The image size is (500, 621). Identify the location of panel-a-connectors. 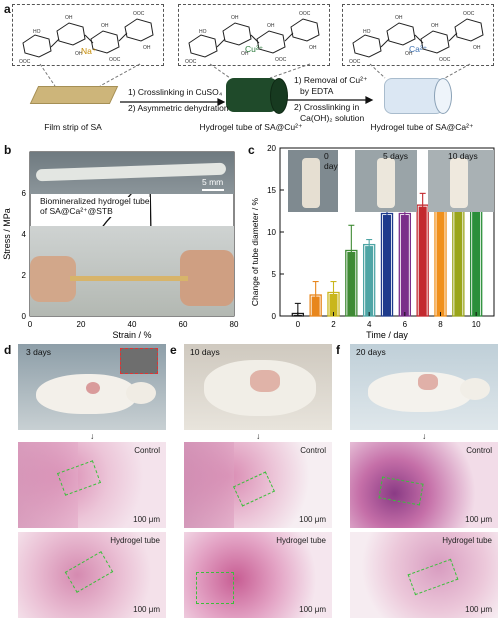
(255, 84).